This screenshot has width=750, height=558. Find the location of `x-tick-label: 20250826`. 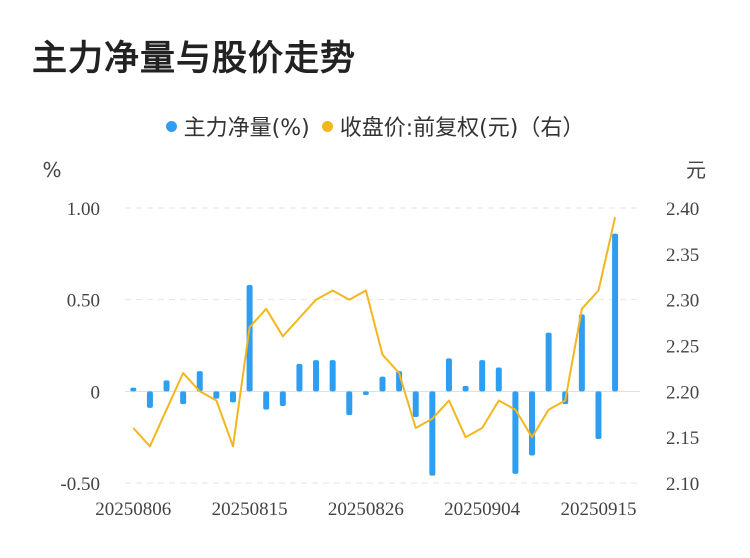

x-tick-label: 20250826 is located at coordinates (366, 509).